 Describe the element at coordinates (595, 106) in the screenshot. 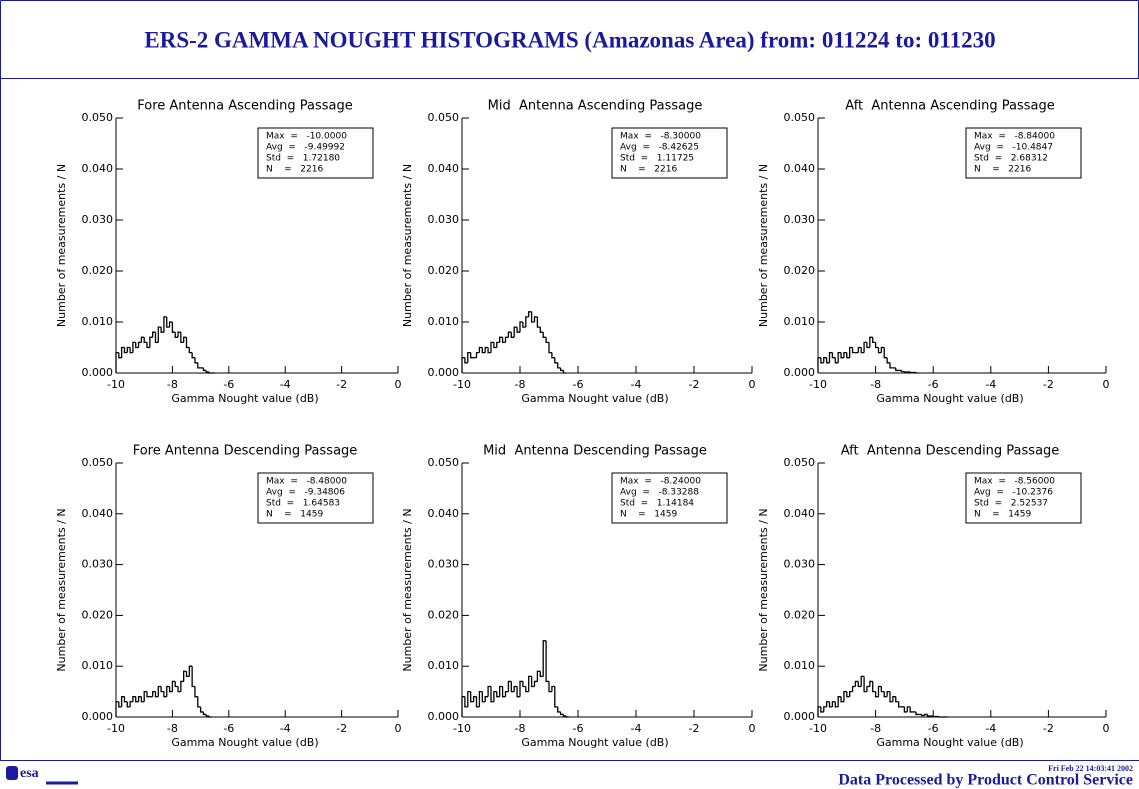

I see `chart-title: Mid Antenna Ascending Passage` at that location.